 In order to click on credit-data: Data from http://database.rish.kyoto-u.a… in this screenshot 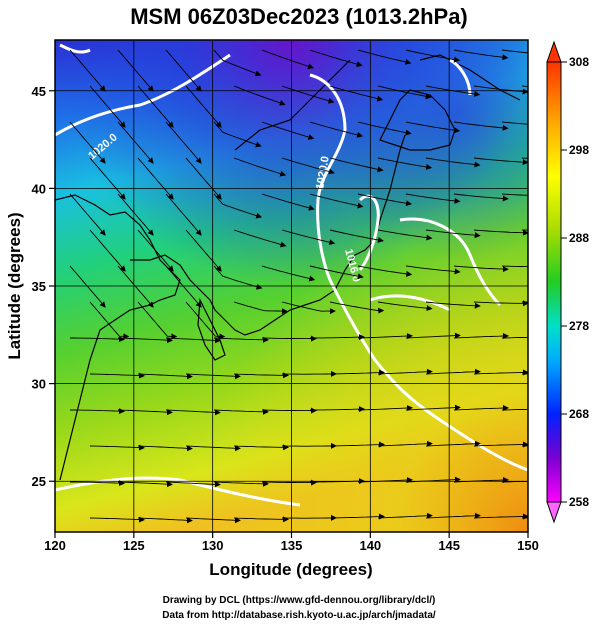, I will do `click(299, 615)`.